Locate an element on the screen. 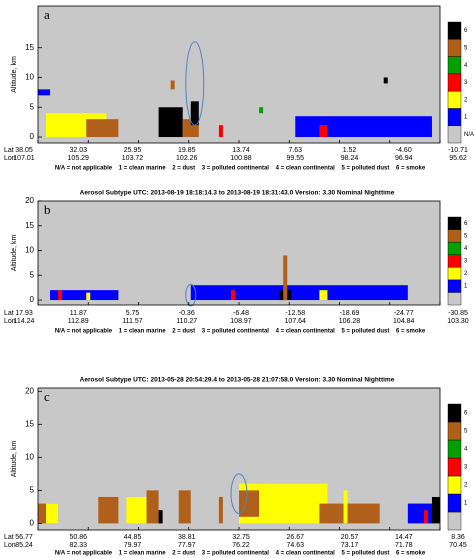 Image resolution: width=474 pixels, height=558 pixels. lon-tick-label: 99.55 is located at coordinates (295, 158).